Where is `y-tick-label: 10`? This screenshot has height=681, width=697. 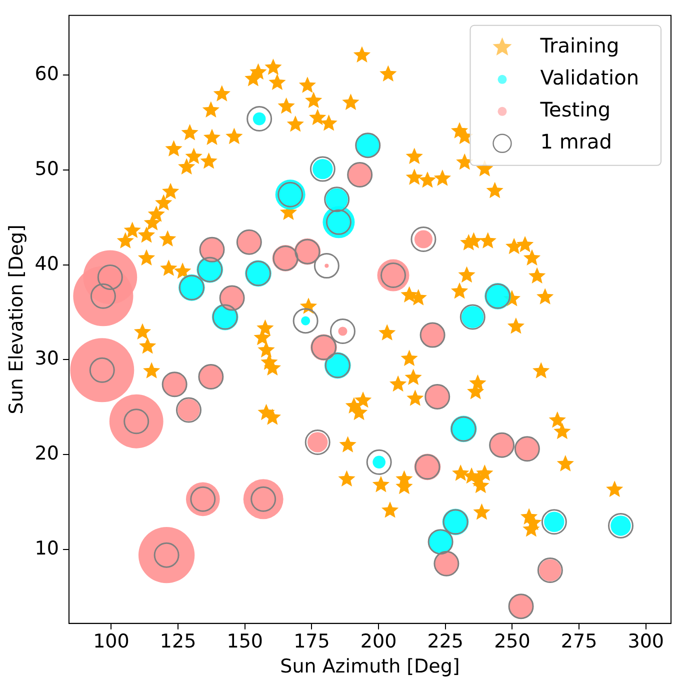
y-tick-label: 10 is located at coordinates (46, 548).